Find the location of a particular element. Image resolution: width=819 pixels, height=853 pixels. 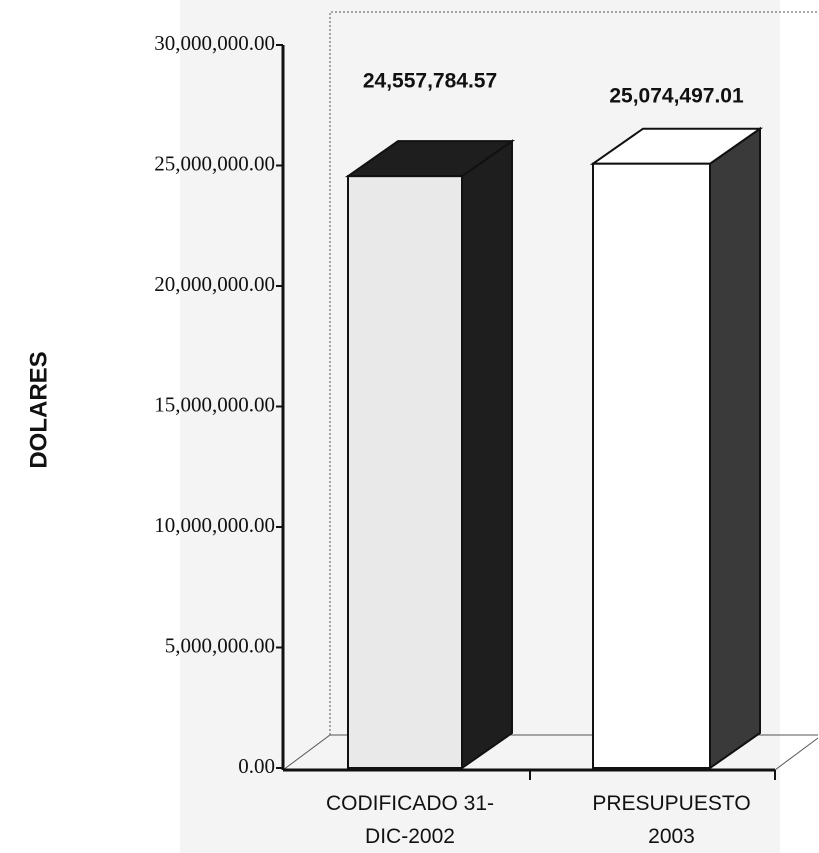

value-label: 25,074,497.01 is located at coordinates (676, 96).